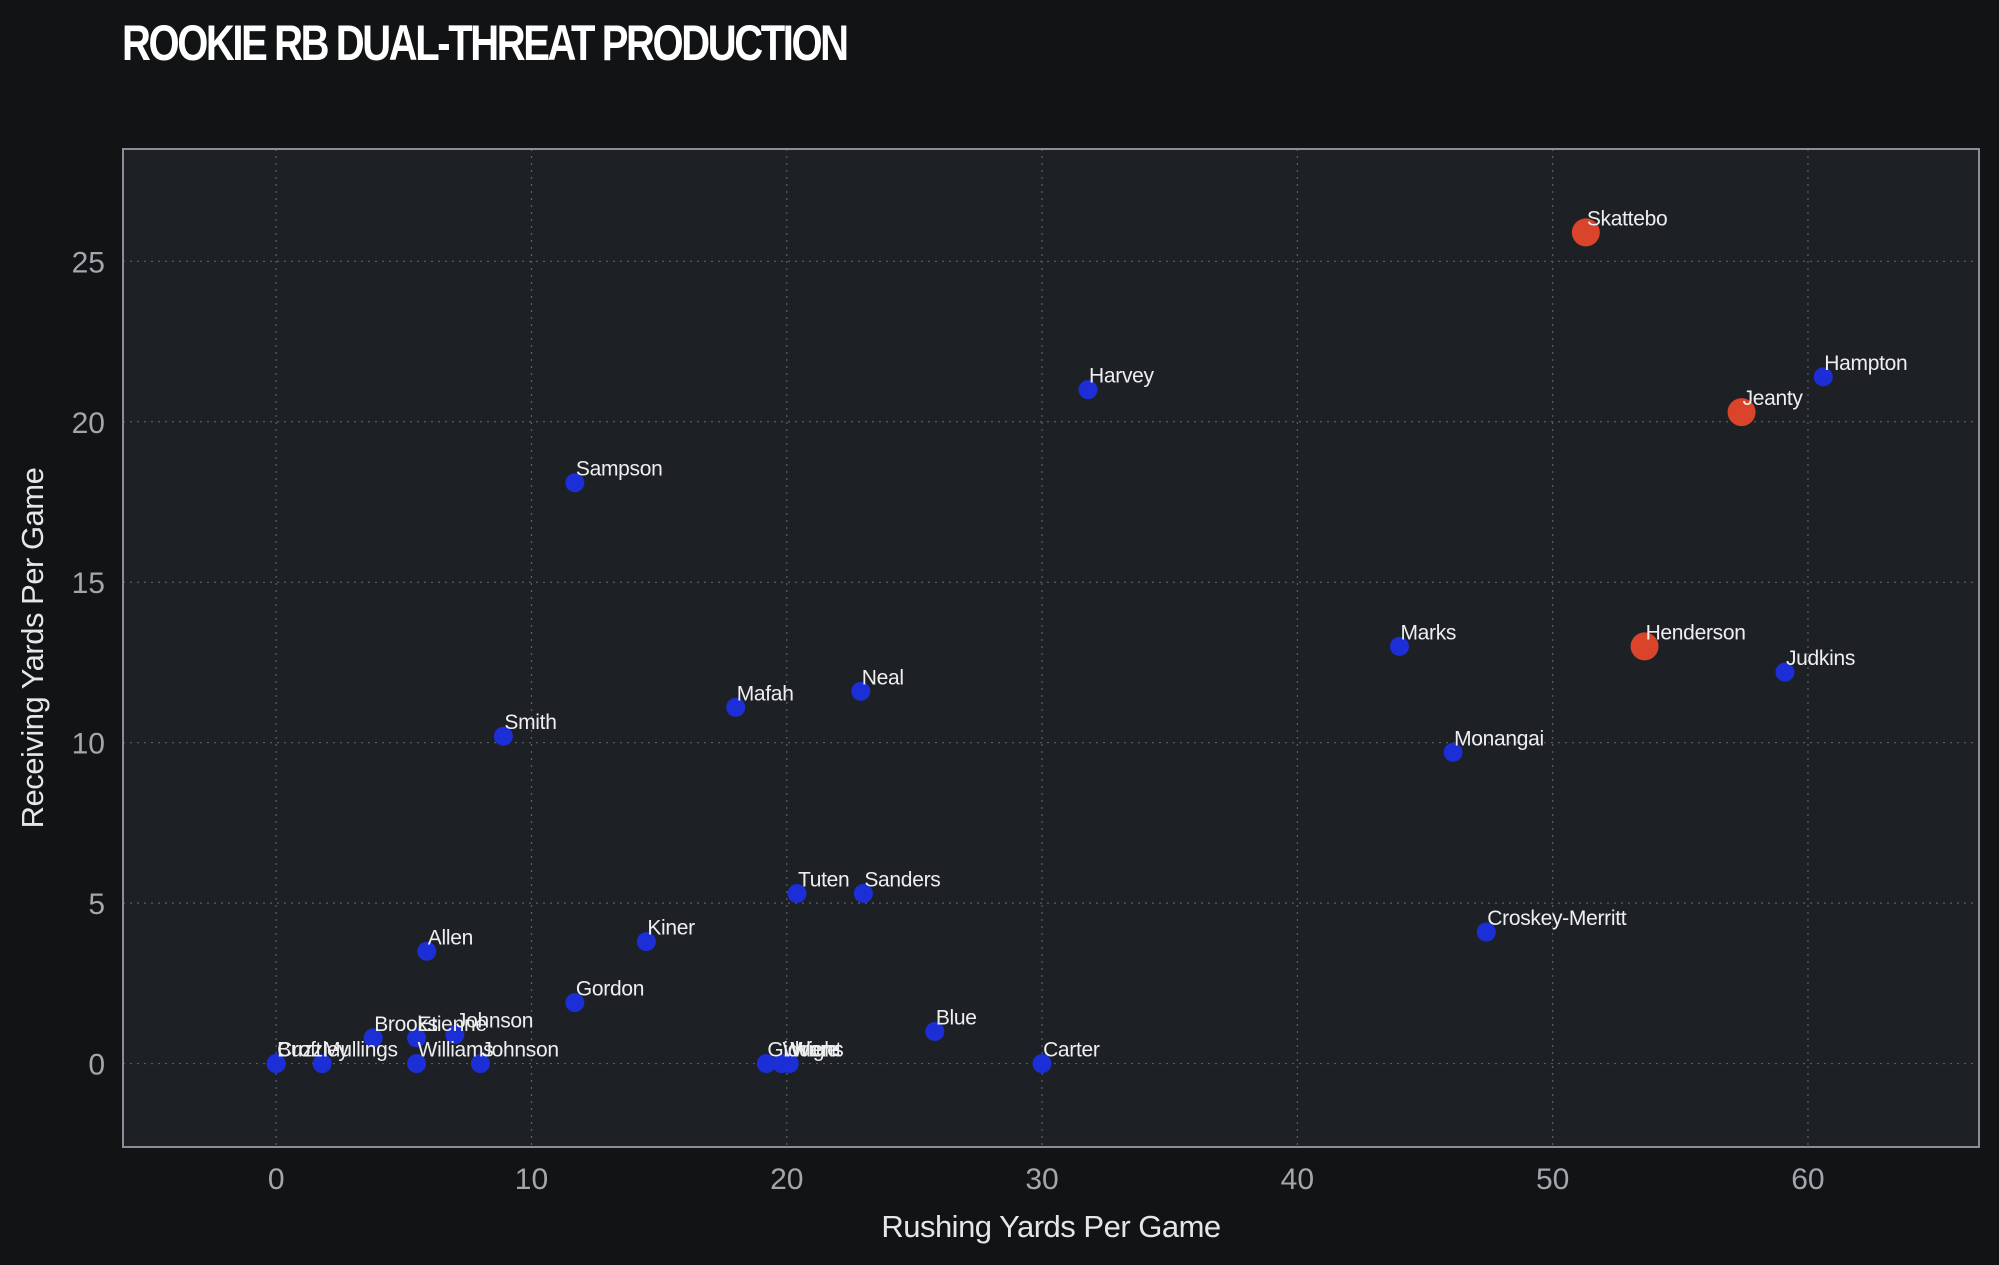 The image size is (1999, 1265). Describe the element at coordinates (88, 744) in the screenshot. I see `y-tick-label: 10` at that location.